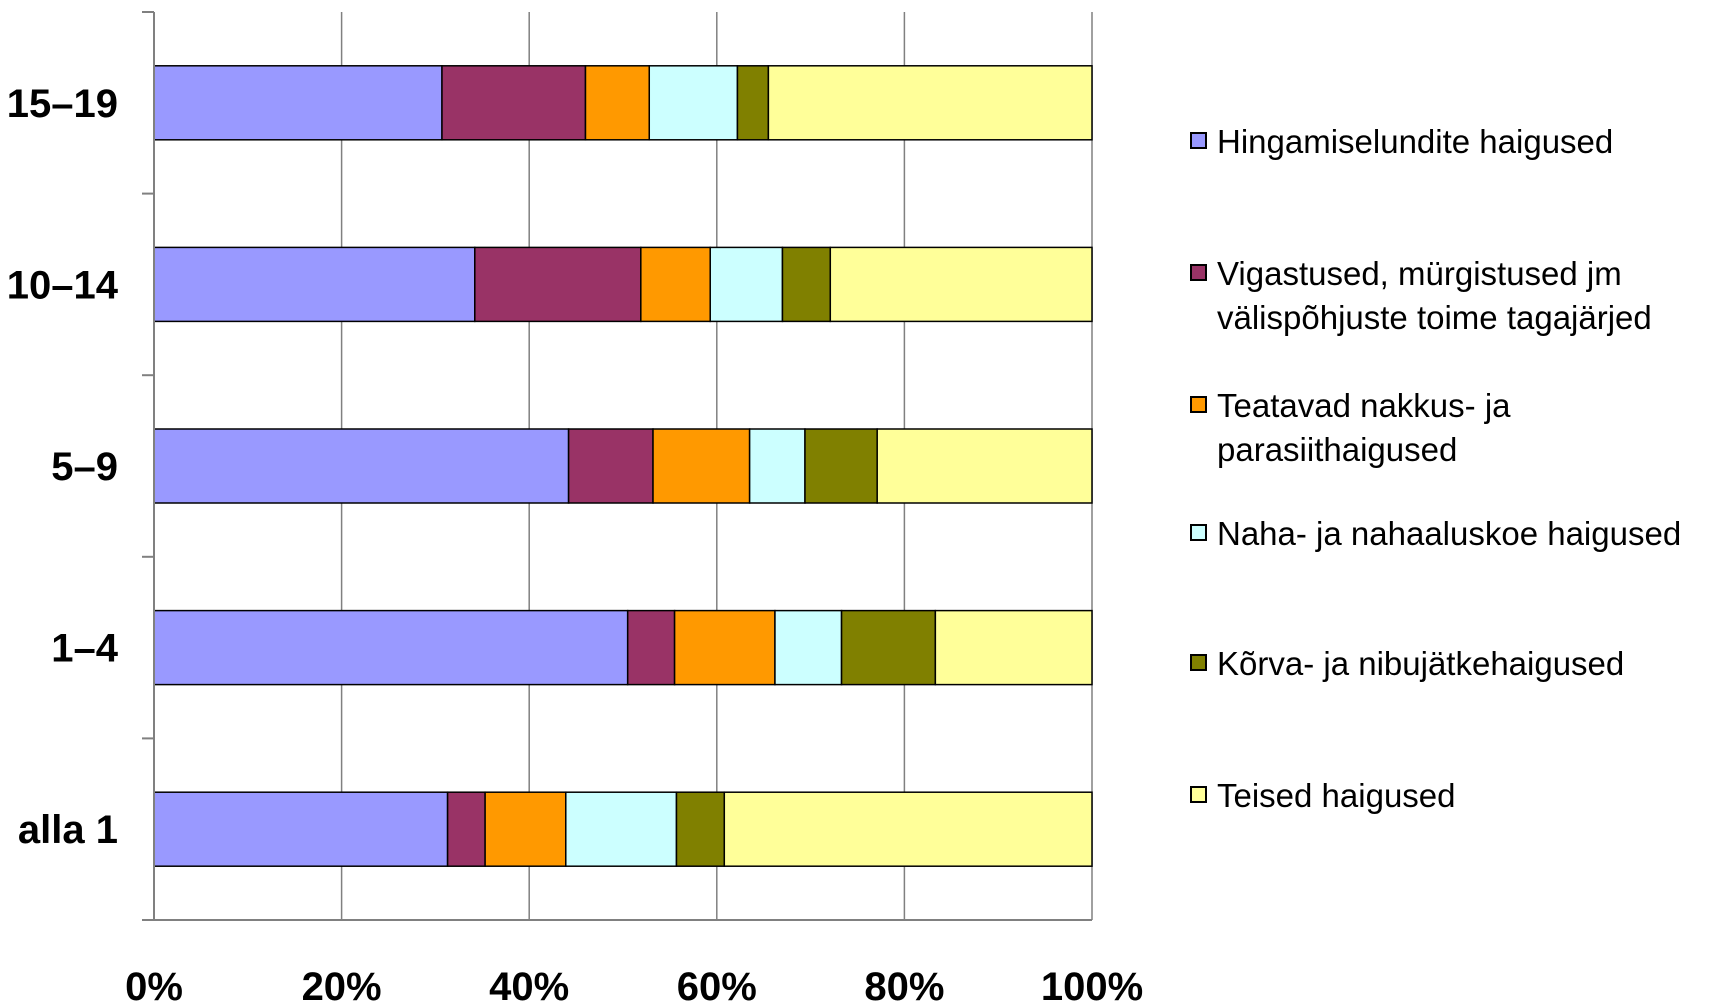 This screenshot has width=1726, height=1005. Describe the element at coordinates (62, 104) in the screenshot. I see `category-label: 15–19` at that location.